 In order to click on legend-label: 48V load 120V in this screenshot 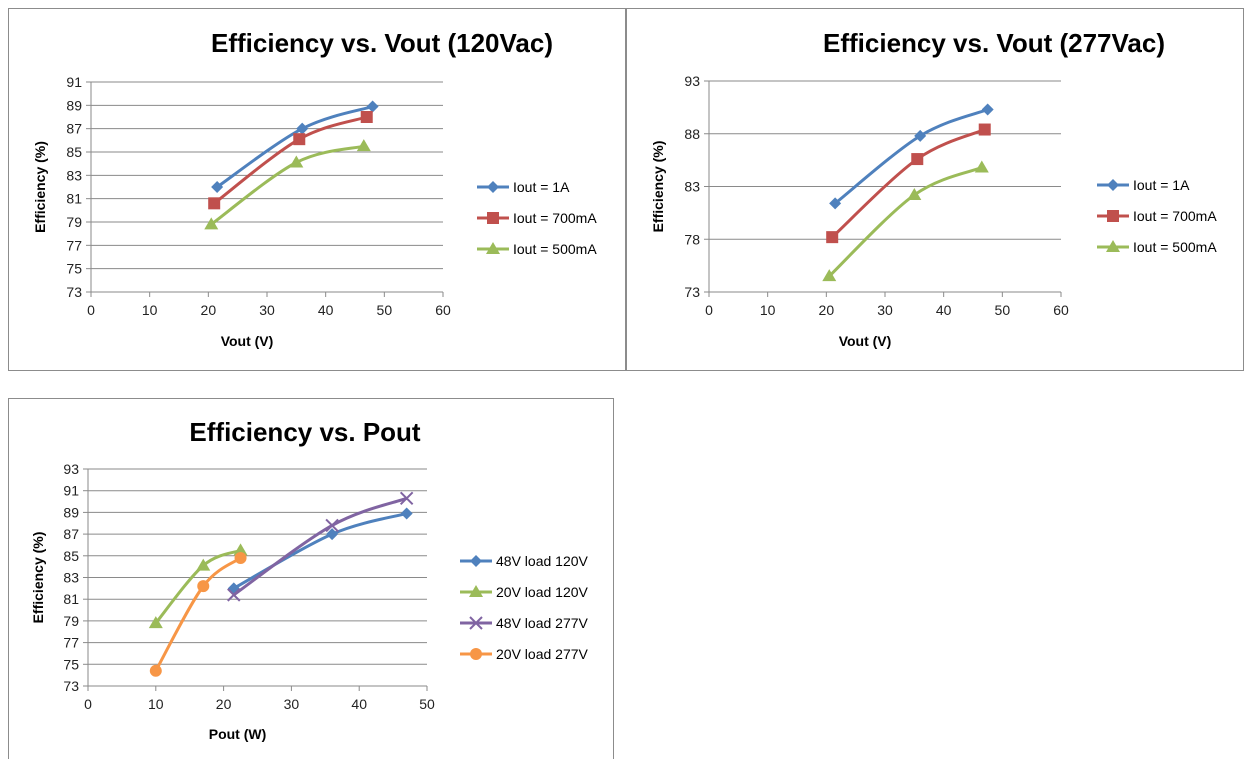, I will do `click(542, 561)`.